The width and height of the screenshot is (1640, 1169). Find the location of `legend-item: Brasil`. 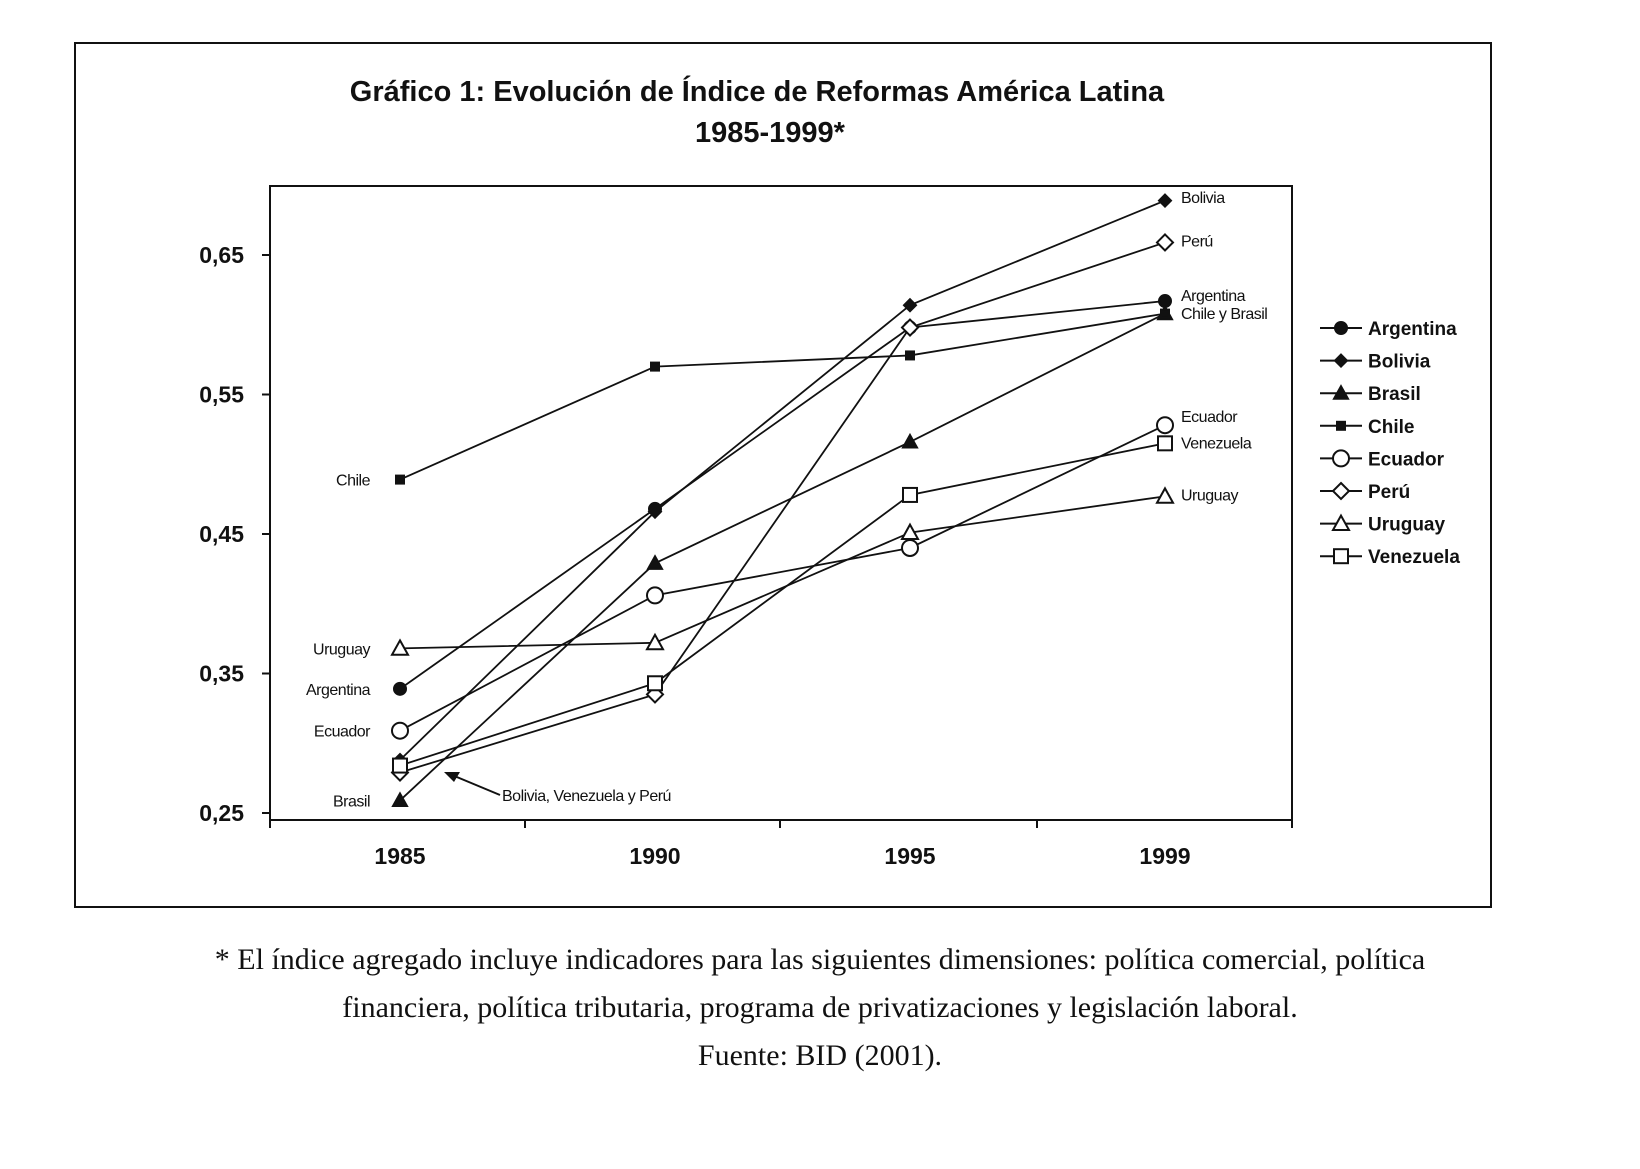

legend-item: Brasil is located at coordinates (1370, 394).